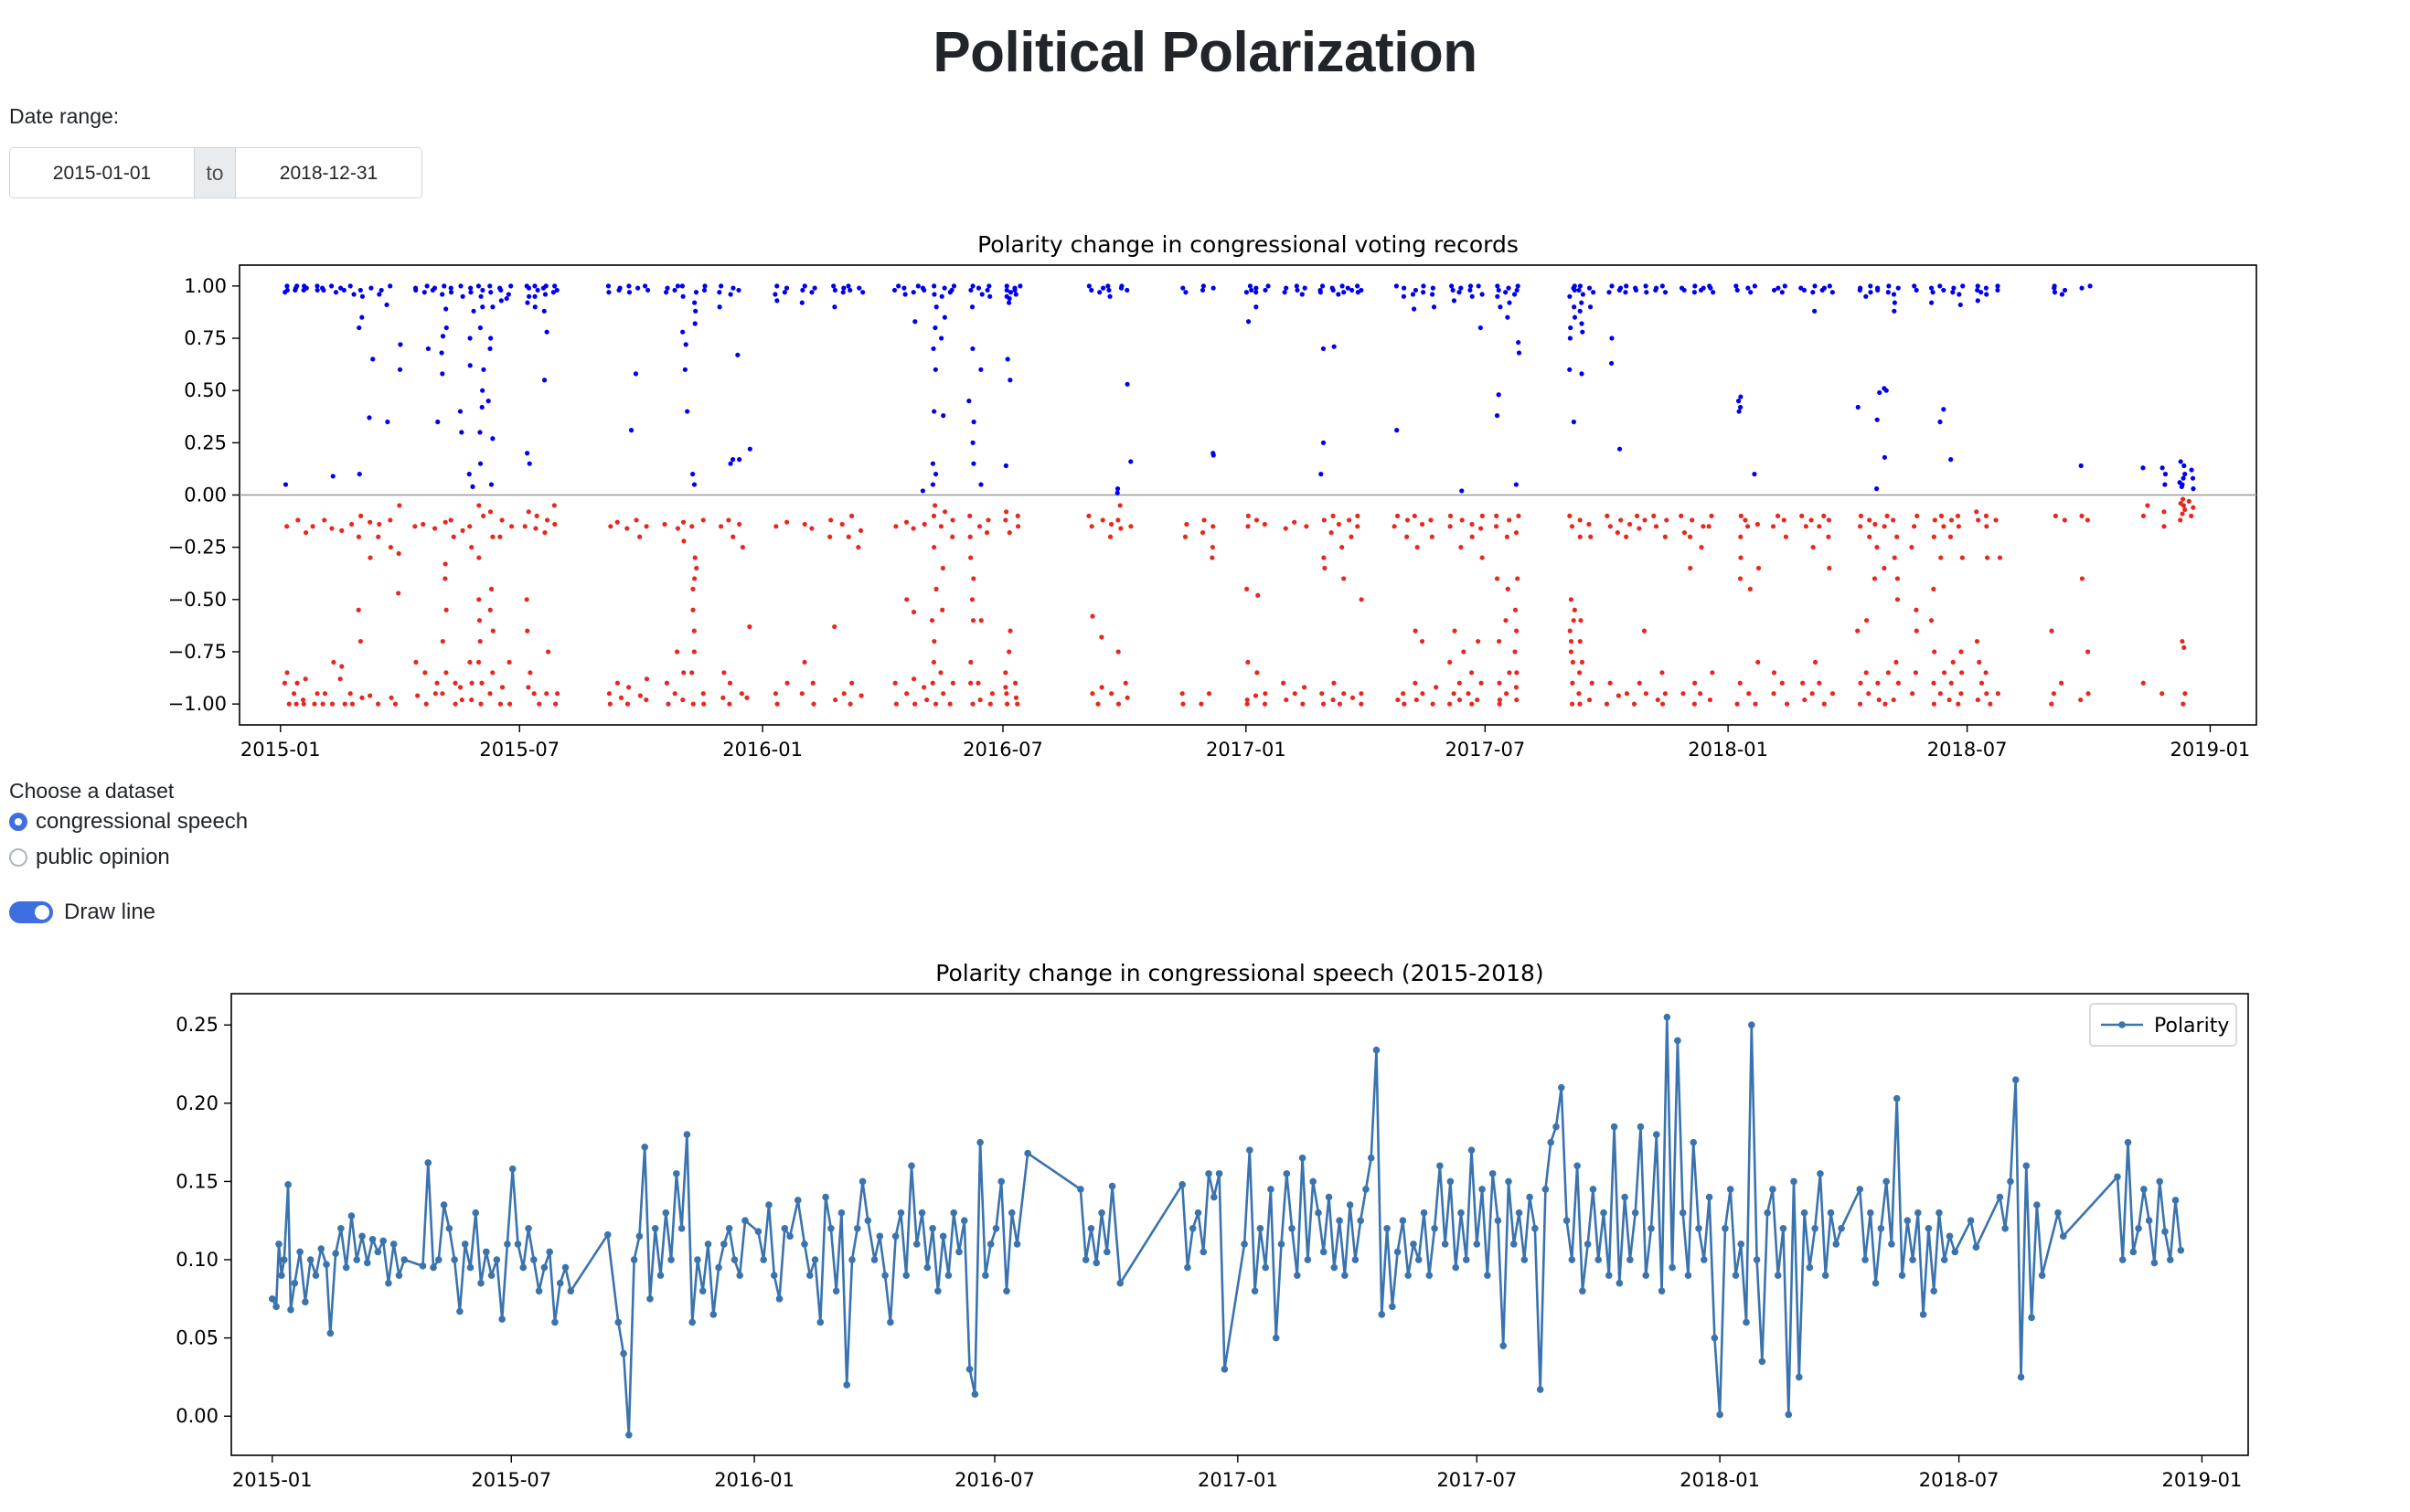 The width and height of the screenshot is (2410, 1512). What do you see at coordinates (18, 857) in the screenshot?
I see `radio-unselected-icon` at bounding box center [18, 857].